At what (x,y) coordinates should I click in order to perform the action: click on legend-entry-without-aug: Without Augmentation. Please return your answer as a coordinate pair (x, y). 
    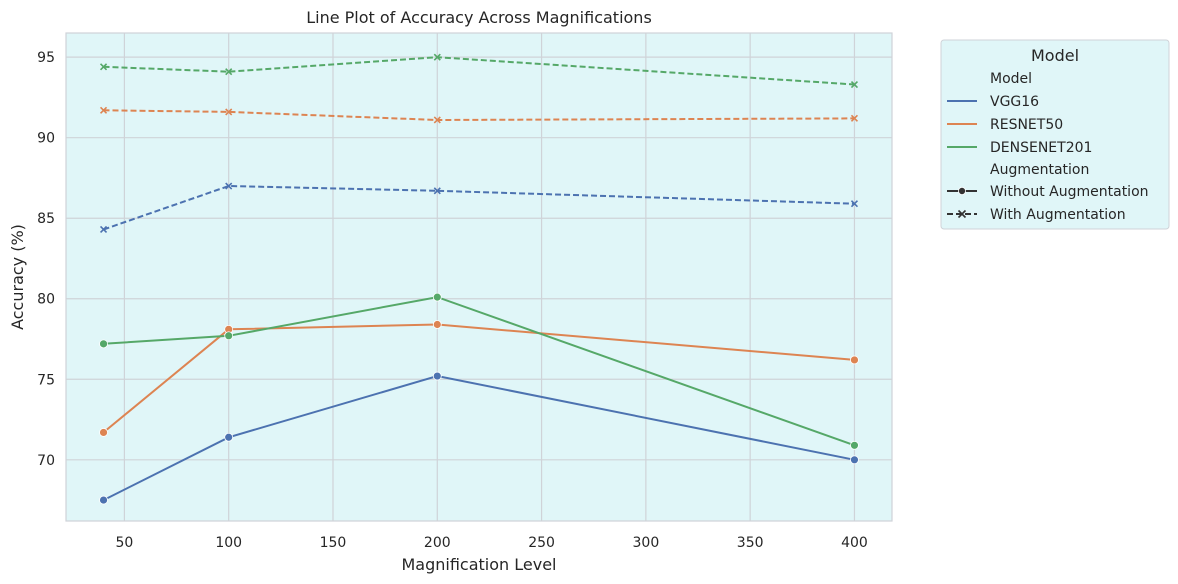
    Looking at the image, I should click on (1069, 192).